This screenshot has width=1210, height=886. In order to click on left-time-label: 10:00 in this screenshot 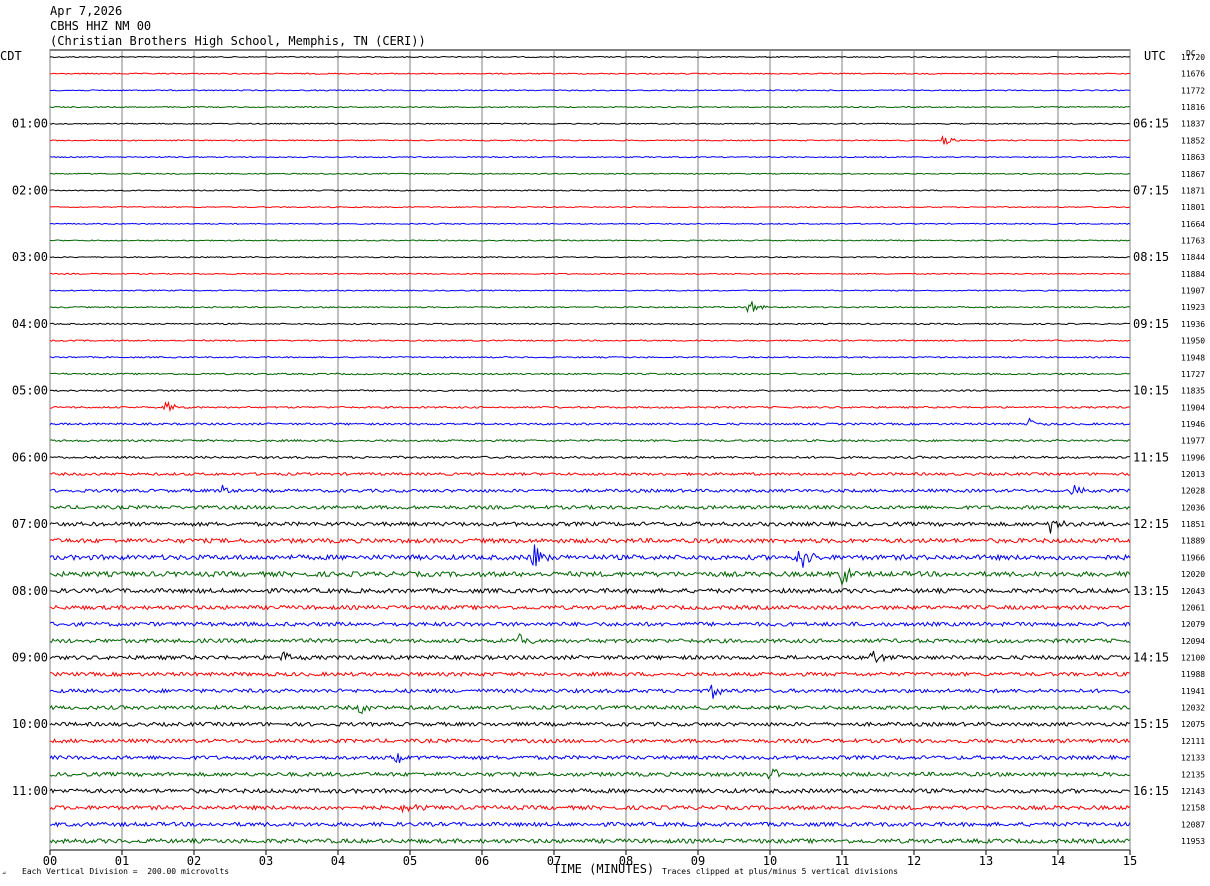, I will do `click(30, 724)`.